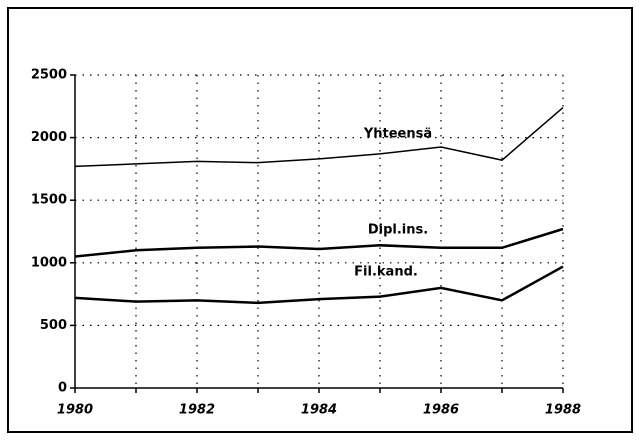 This screenshot has width=640, height=442. I want to click on series-label: Dipl.ins., so click(398, 230).